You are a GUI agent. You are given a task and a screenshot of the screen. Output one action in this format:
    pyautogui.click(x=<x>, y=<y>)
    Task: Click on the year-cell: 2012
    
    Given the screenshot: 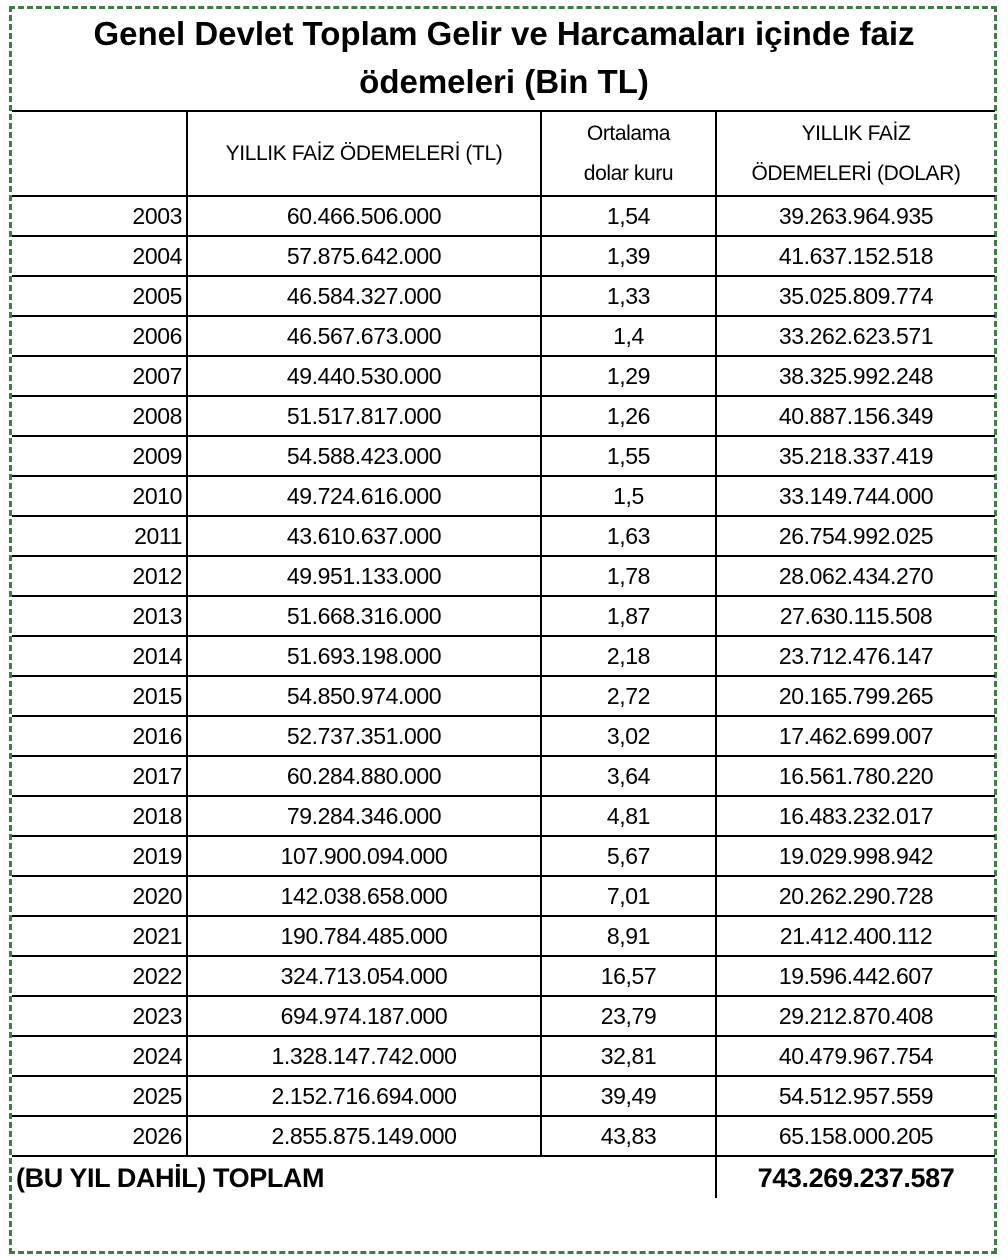 What is the action you would take?
    pyautogui.click(x=100, y=576)
    